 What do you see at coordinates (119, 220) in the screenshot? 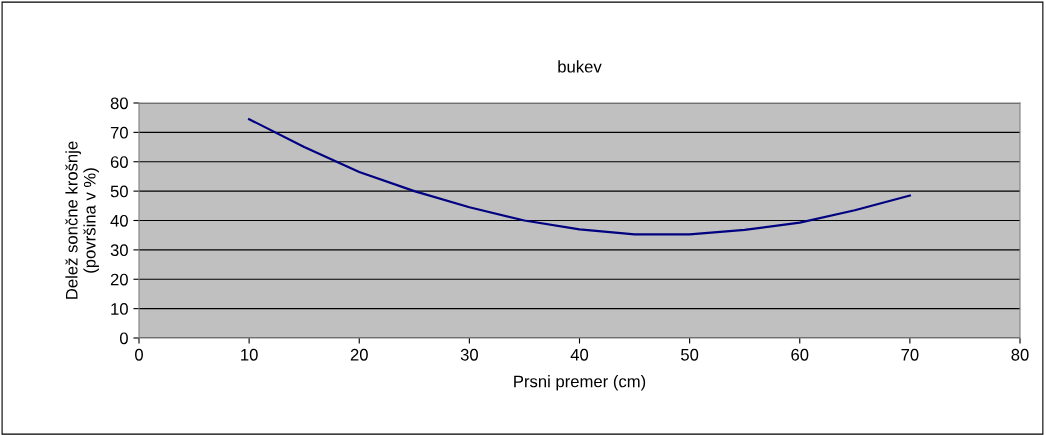
I see `y-tick-label: 40` at bounding box center [119, 220].